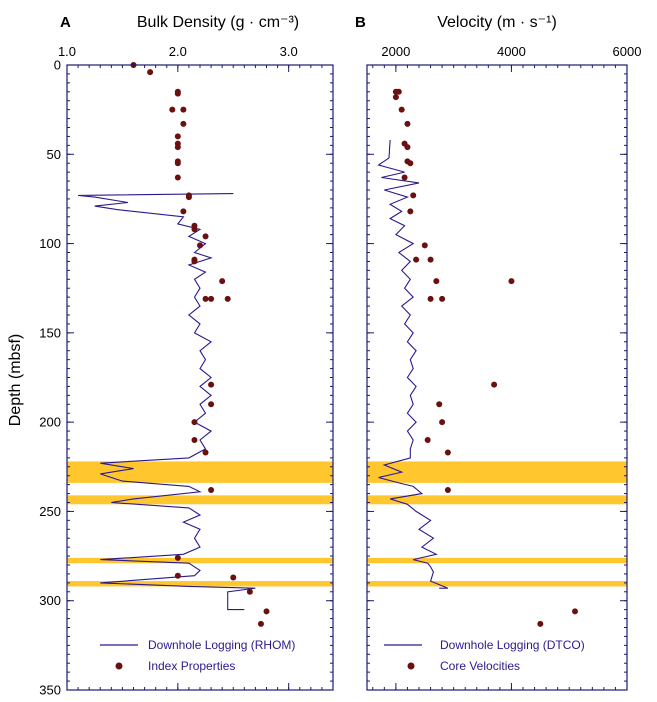  What do you see at coordinates (50, 690) in the screenshot?
I see `y-tick-label: 350` at bounding box center [50, 690].